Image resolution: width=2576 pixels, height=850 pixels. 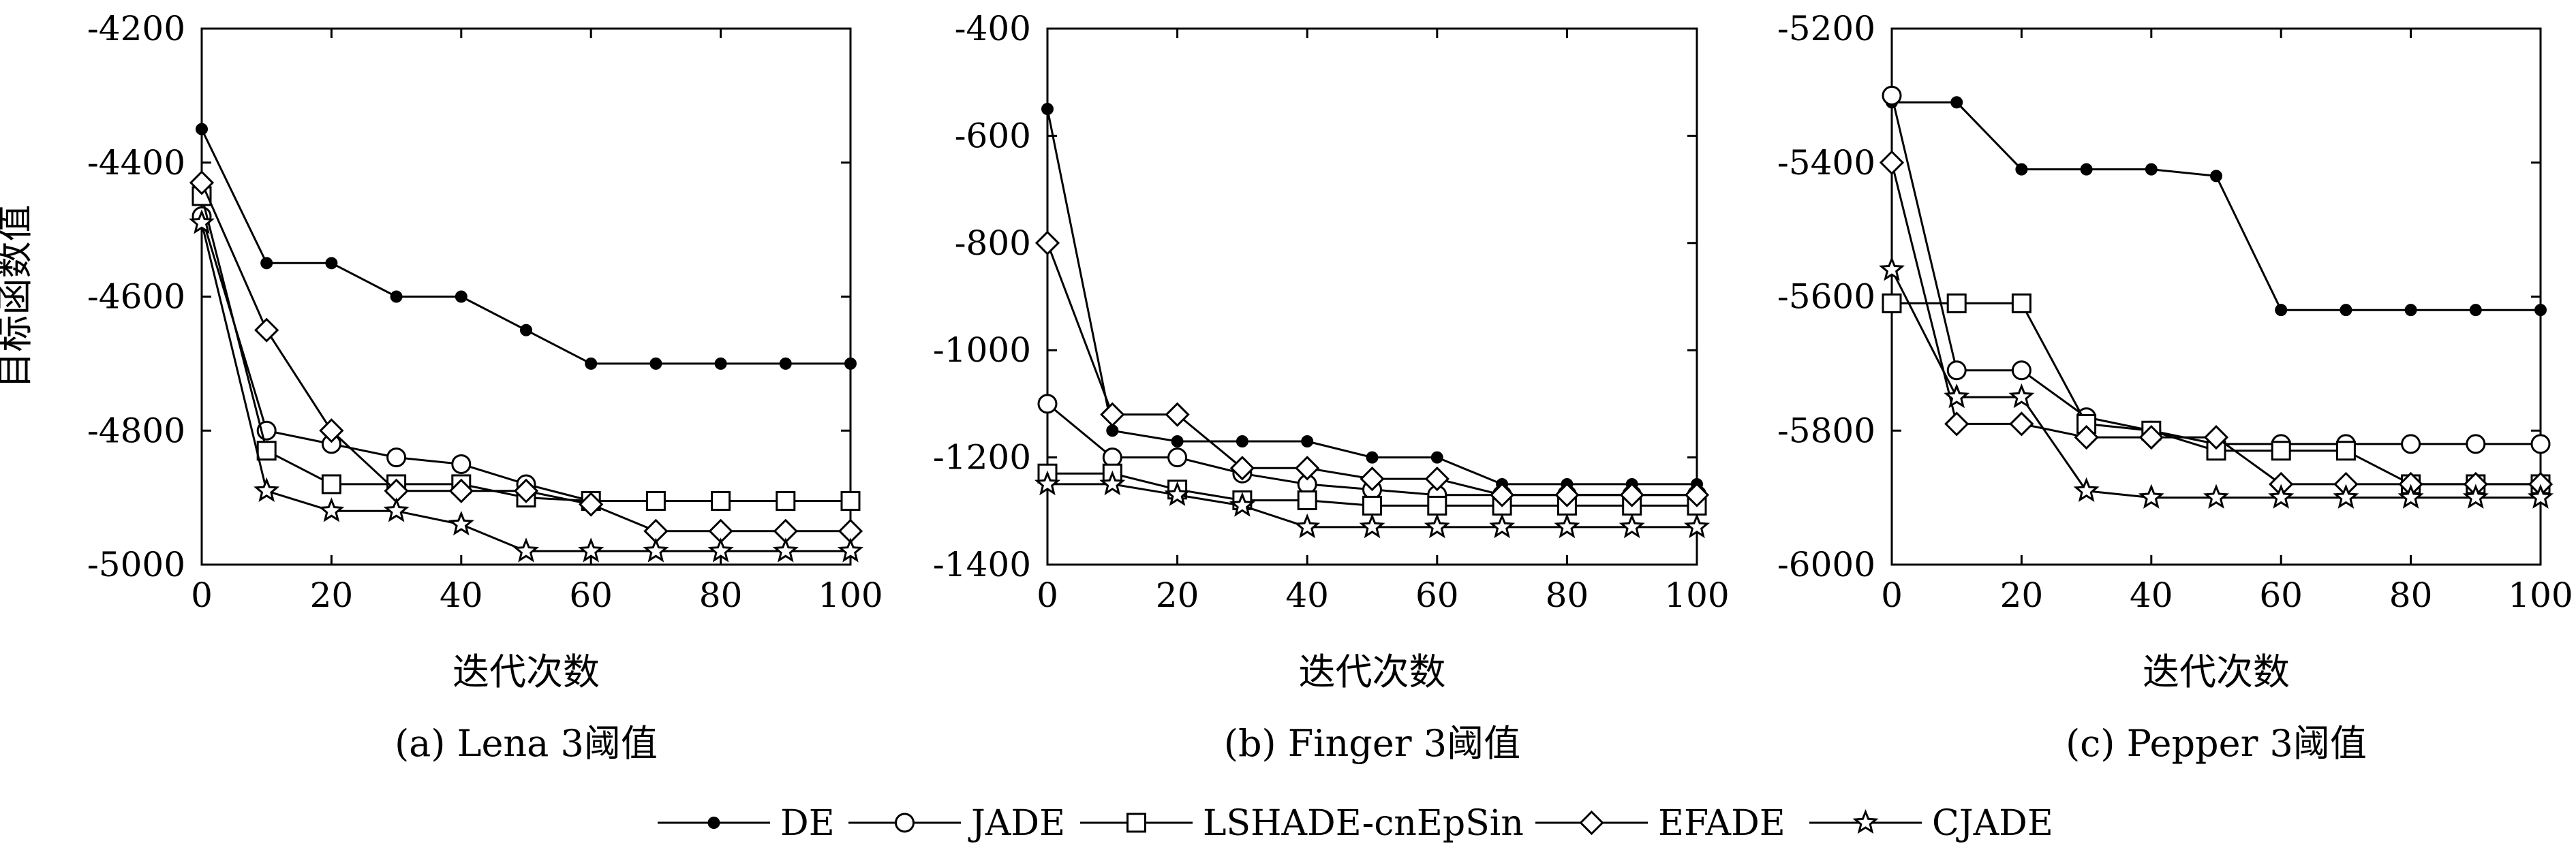 I want to click on x-axis-label: 迭代次数, so click(x=1372, y=672).